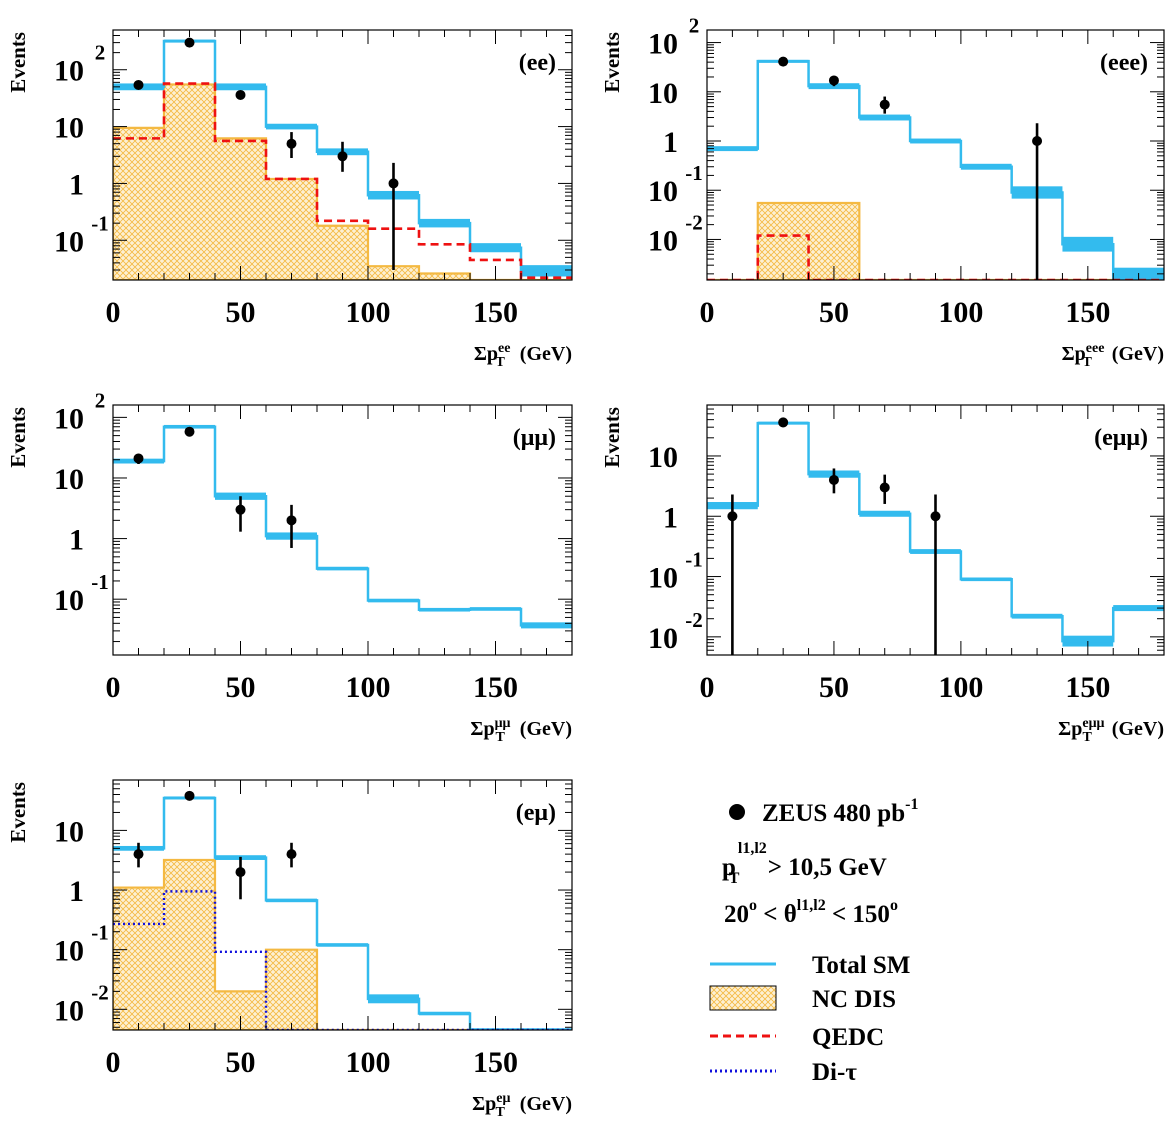 This screenshot has width=1169, height=1125. What do you see at coordinates (737, 812) in the screenshot?
I see `legend-data-marker` at bounding box center [737, 812].